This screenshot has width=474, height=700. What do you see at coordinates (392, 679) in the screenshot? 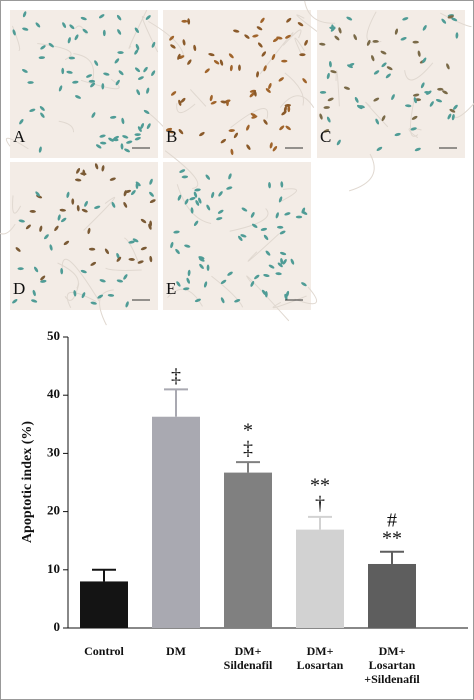
I see `x-tick-label: +Sildenafil` at bounding box center [392, 679].